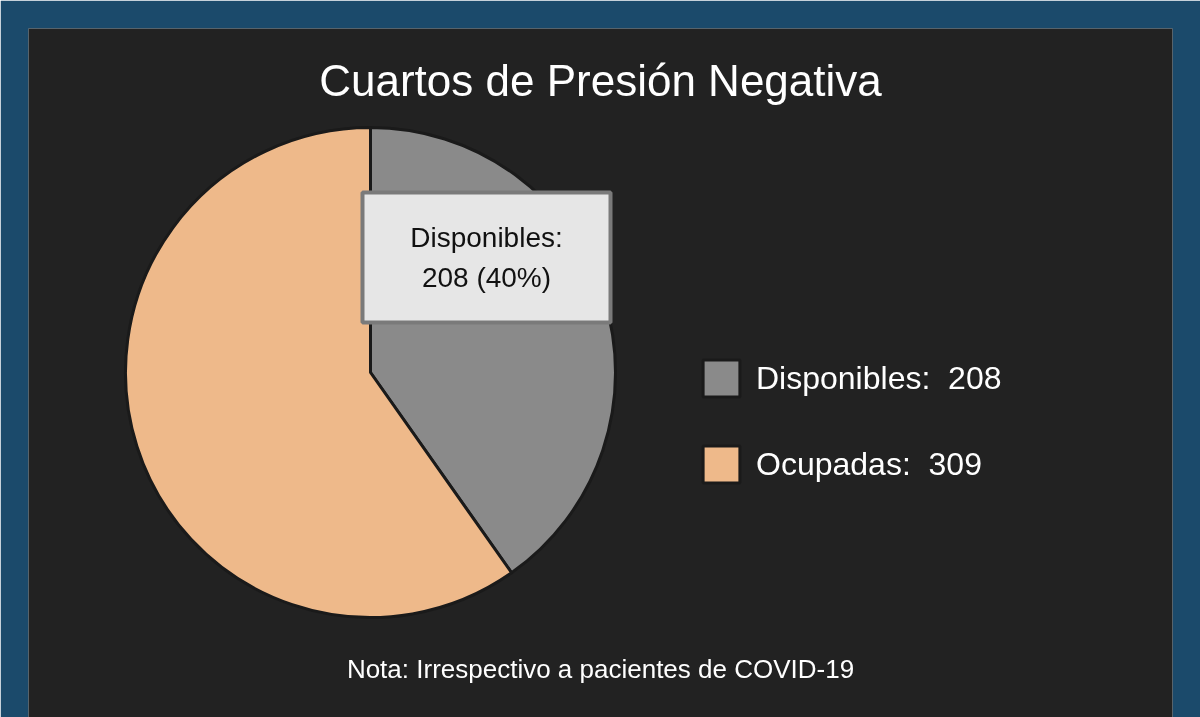 Image resolution: width=1200 pixels, height=717 pixels. What do you see at coordinates (600, 668) in the screenshot?
I see `text: Nota: Irrespectivo a pacientes de COVID-19` at bounding box center [600, 668].